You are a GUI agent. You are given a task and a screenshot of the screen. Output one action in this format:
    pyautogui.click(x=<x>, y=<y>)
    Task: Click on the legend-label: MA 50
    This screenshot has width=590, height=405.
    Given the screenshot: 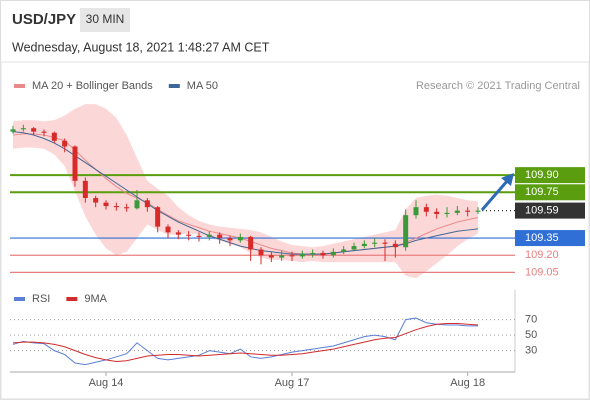 What is the action you would take?
    pyautogui.click(x=202, y=86)
    